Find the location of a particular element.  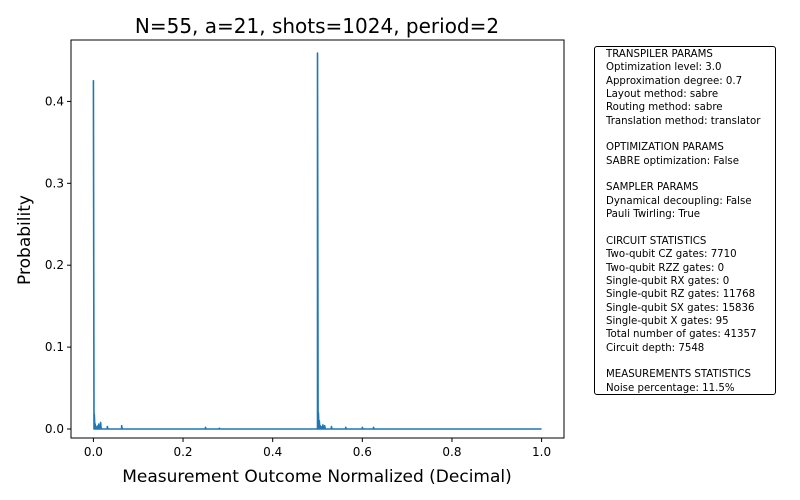

info-line: Single-qubit SX gates: 15836 is located at coordinates (680, 308).